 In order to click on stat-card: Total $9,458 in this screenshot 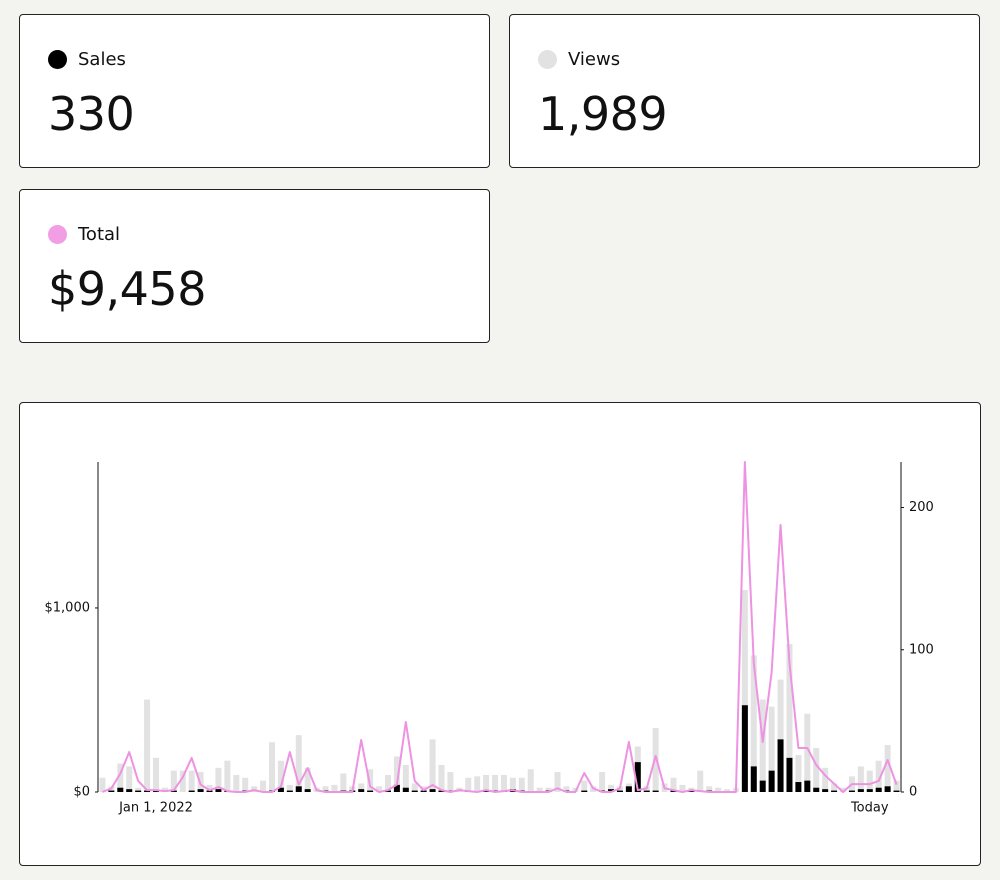, I will do `click(254, 266)`.